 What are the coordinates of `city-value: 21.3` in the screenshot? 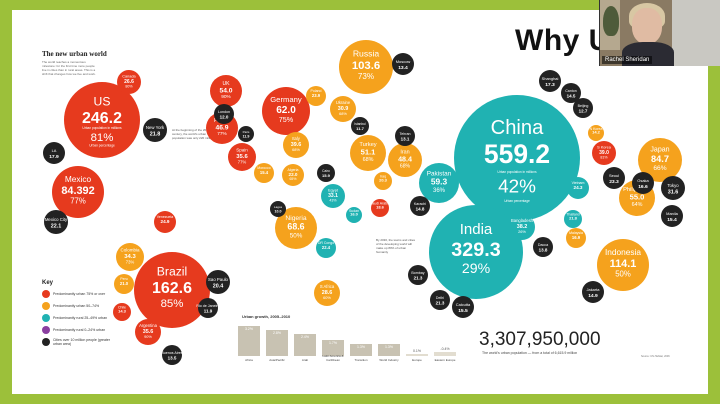 It's located at (418, 278).